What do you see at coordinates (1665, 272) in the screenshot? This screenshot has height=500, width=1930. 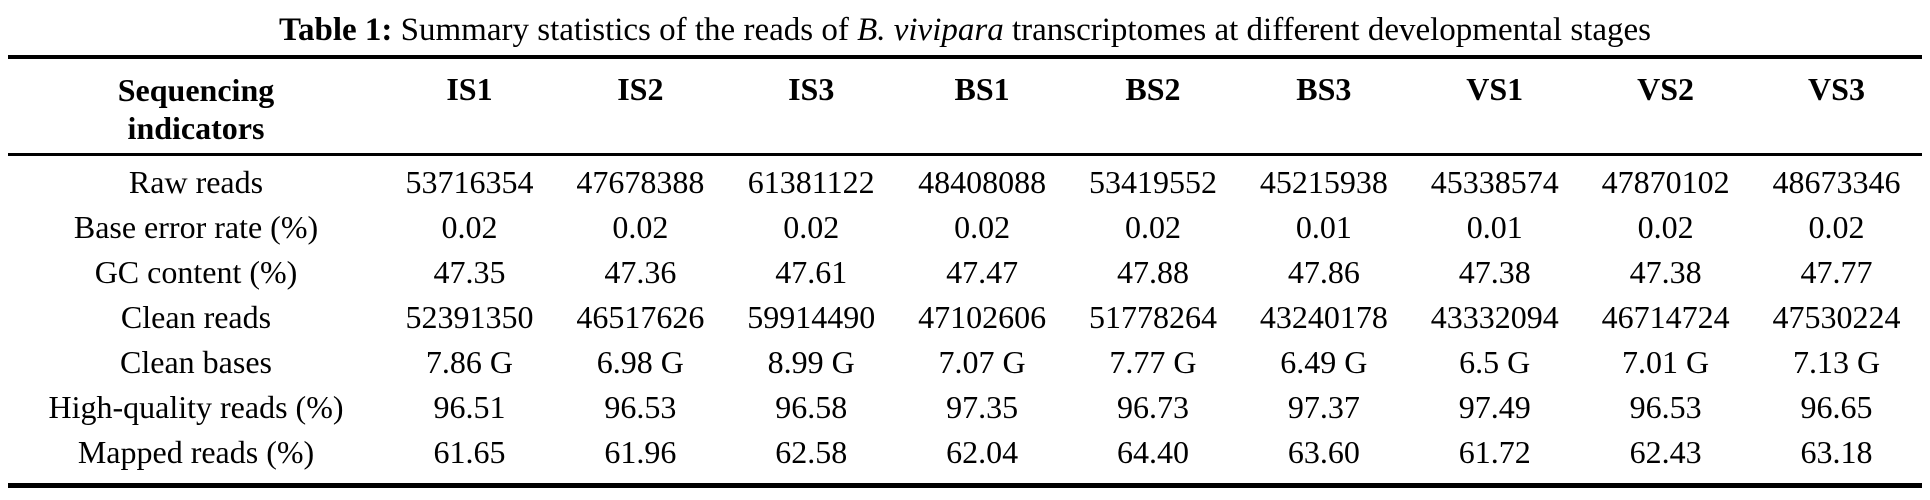 I see `cell-gc-content-vs2: 47.38` at bounding box center [1665, 272].